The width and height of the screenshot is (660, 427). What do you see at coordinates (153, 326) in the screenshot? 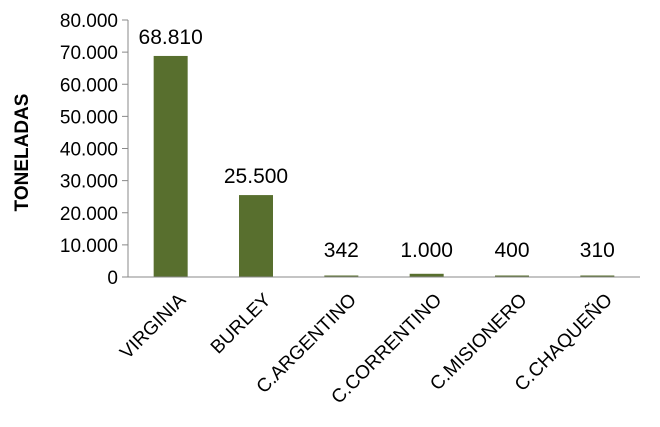
I see `category-label: VIRGINIA` at bounding box center [153, 326].